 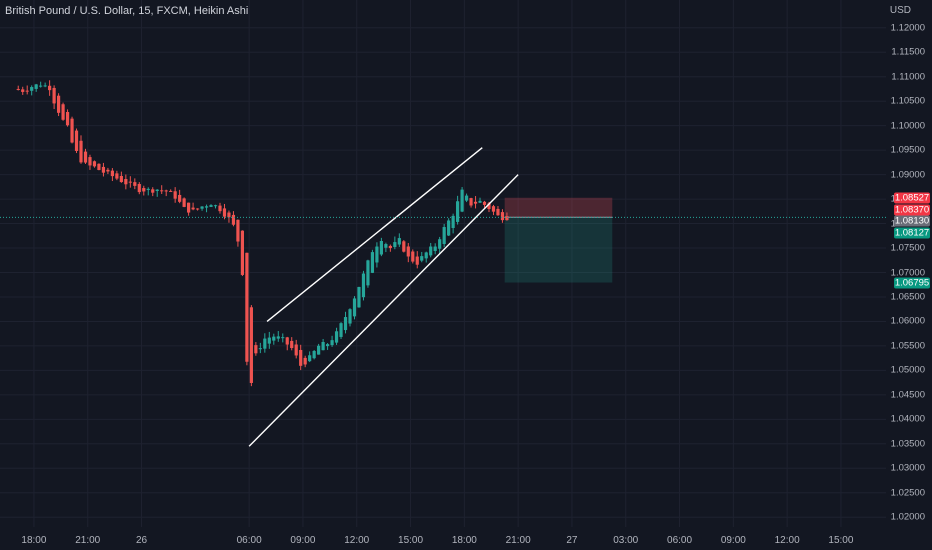 What do you see at coordinates (907, 517) in the screenshot?
I see `y-tick-label: 1.02000` at bounding box center [907, 517].